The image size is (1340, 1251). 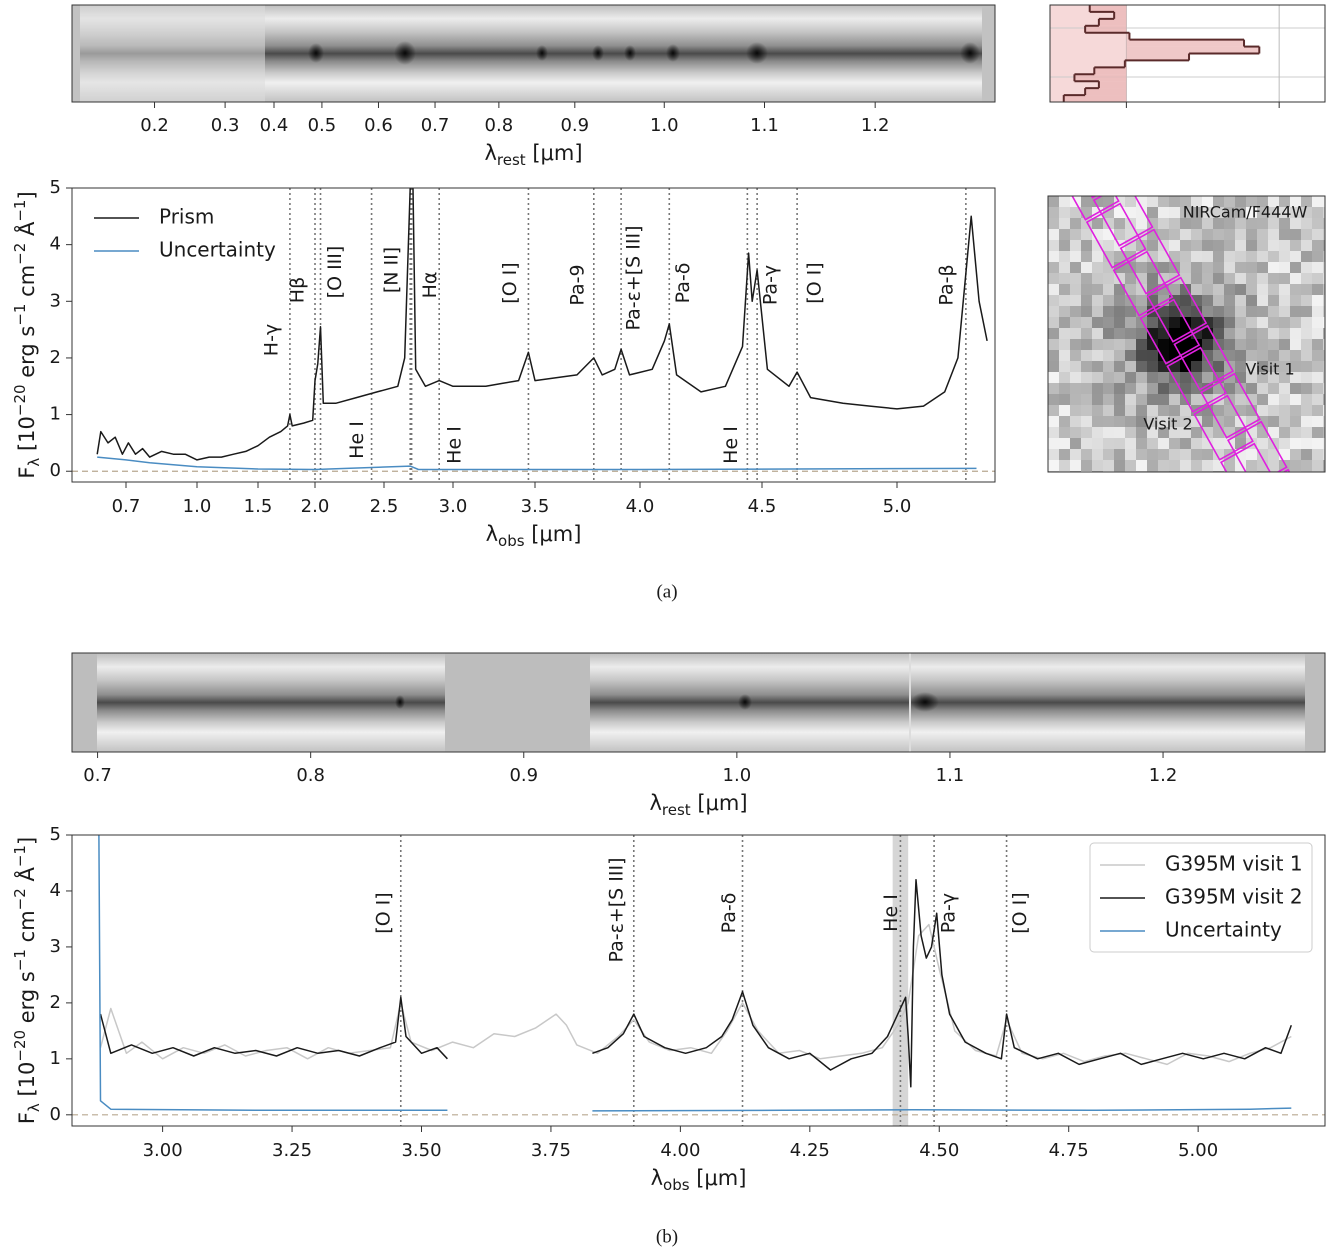 What do you see at coordinates (655, 803) in the screenshot?
I see `label-part: λ` at bounding box center [655, 803].